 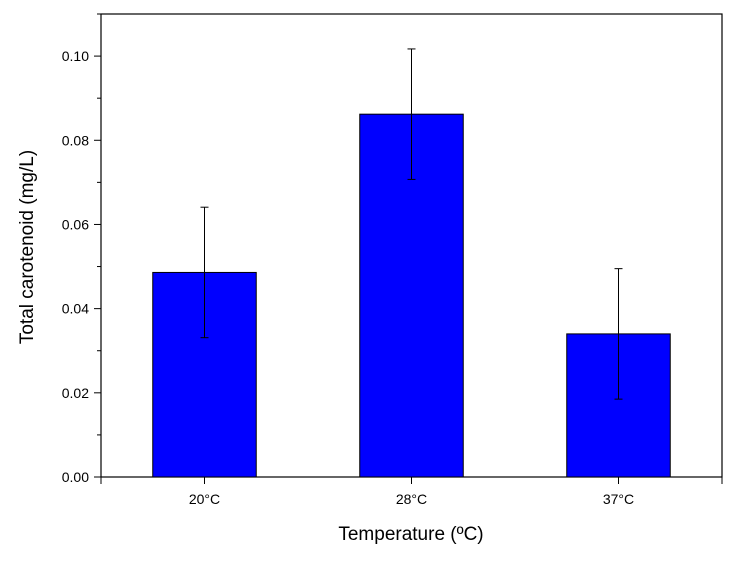 What do you see at coordinates (618, 499) in the screenshot?
I see `x-tick-label: 37°C` at bounding box center [618, 499].